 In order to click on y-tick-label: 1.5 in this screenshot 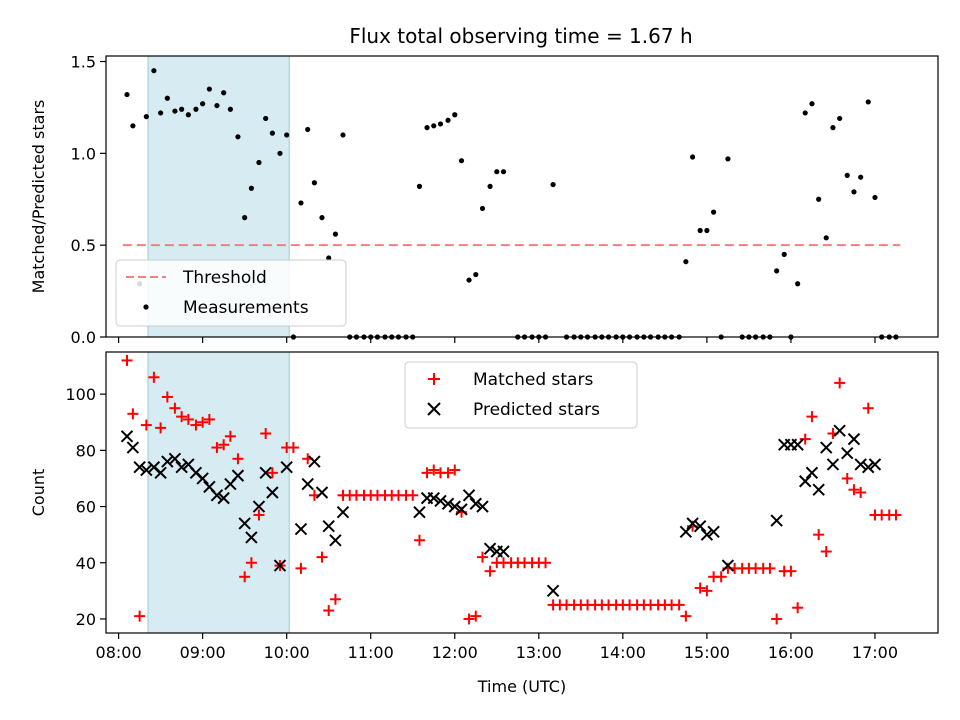, I will do `click(83, 62)`.